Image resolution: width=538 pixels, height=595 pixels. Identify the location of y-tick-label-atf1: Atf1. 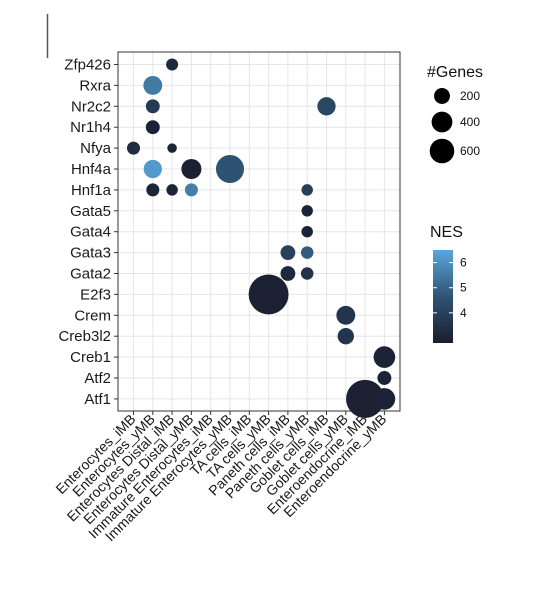
(97, 399).